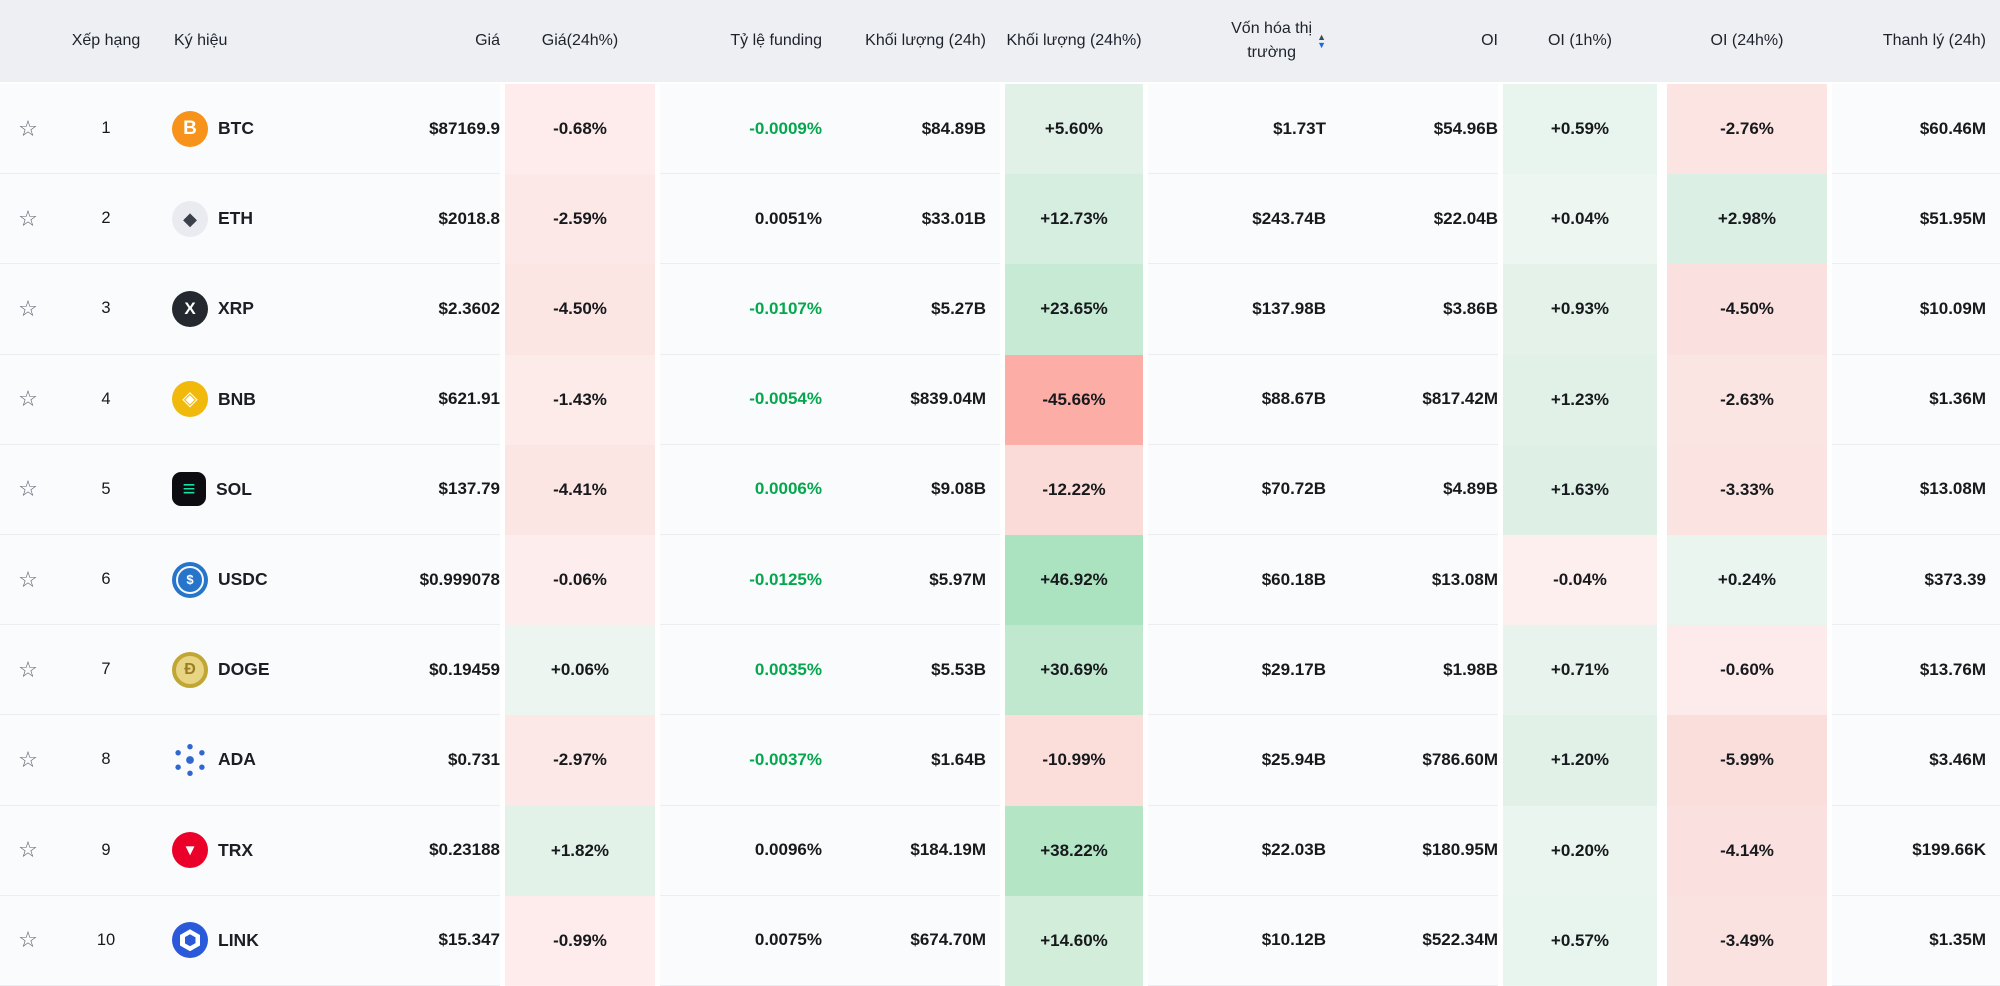 The image size is (2000, 986). I want to click on column-header-price-change: Giá(24h%), so click(580, 40).